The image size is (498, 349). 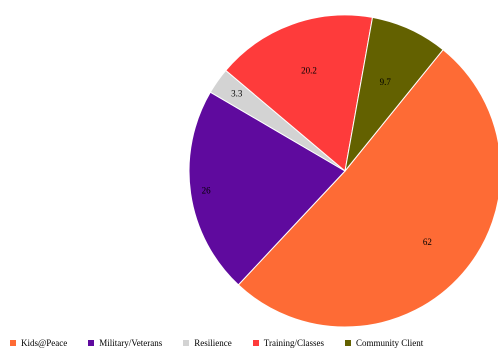 What do you see at coordinates (386, 82) in the screenshot?
I see `slice-value-label: 9.7` at bounding box center [386, 82].